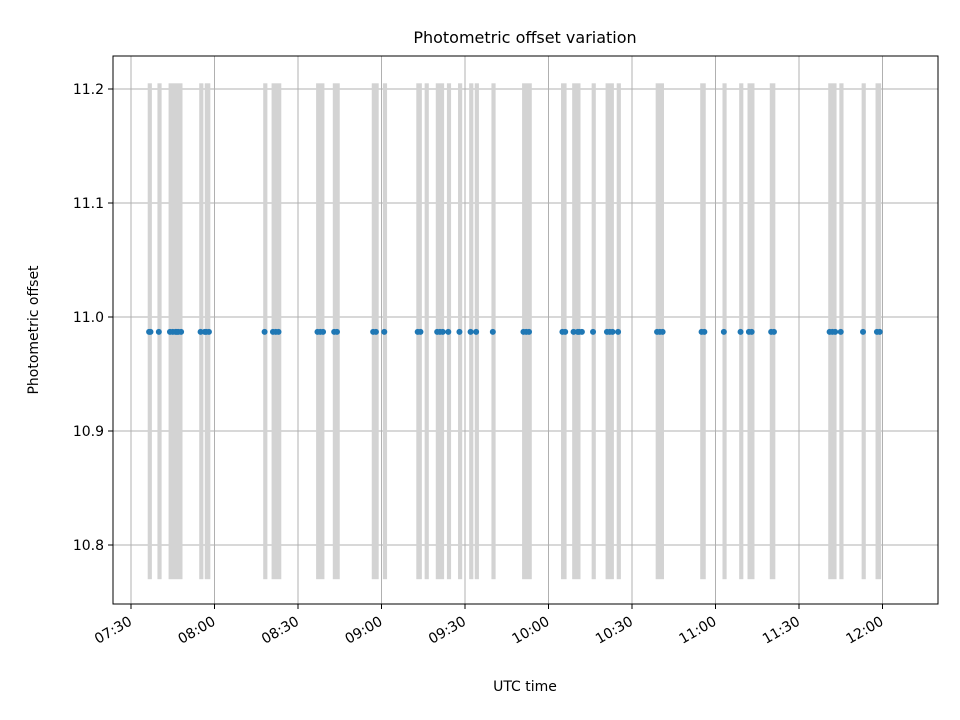  What do you see at coordinates (525, 687) in the screenshot?
I see `x-axis-label: UTC time` at bounding box center [525, 687].